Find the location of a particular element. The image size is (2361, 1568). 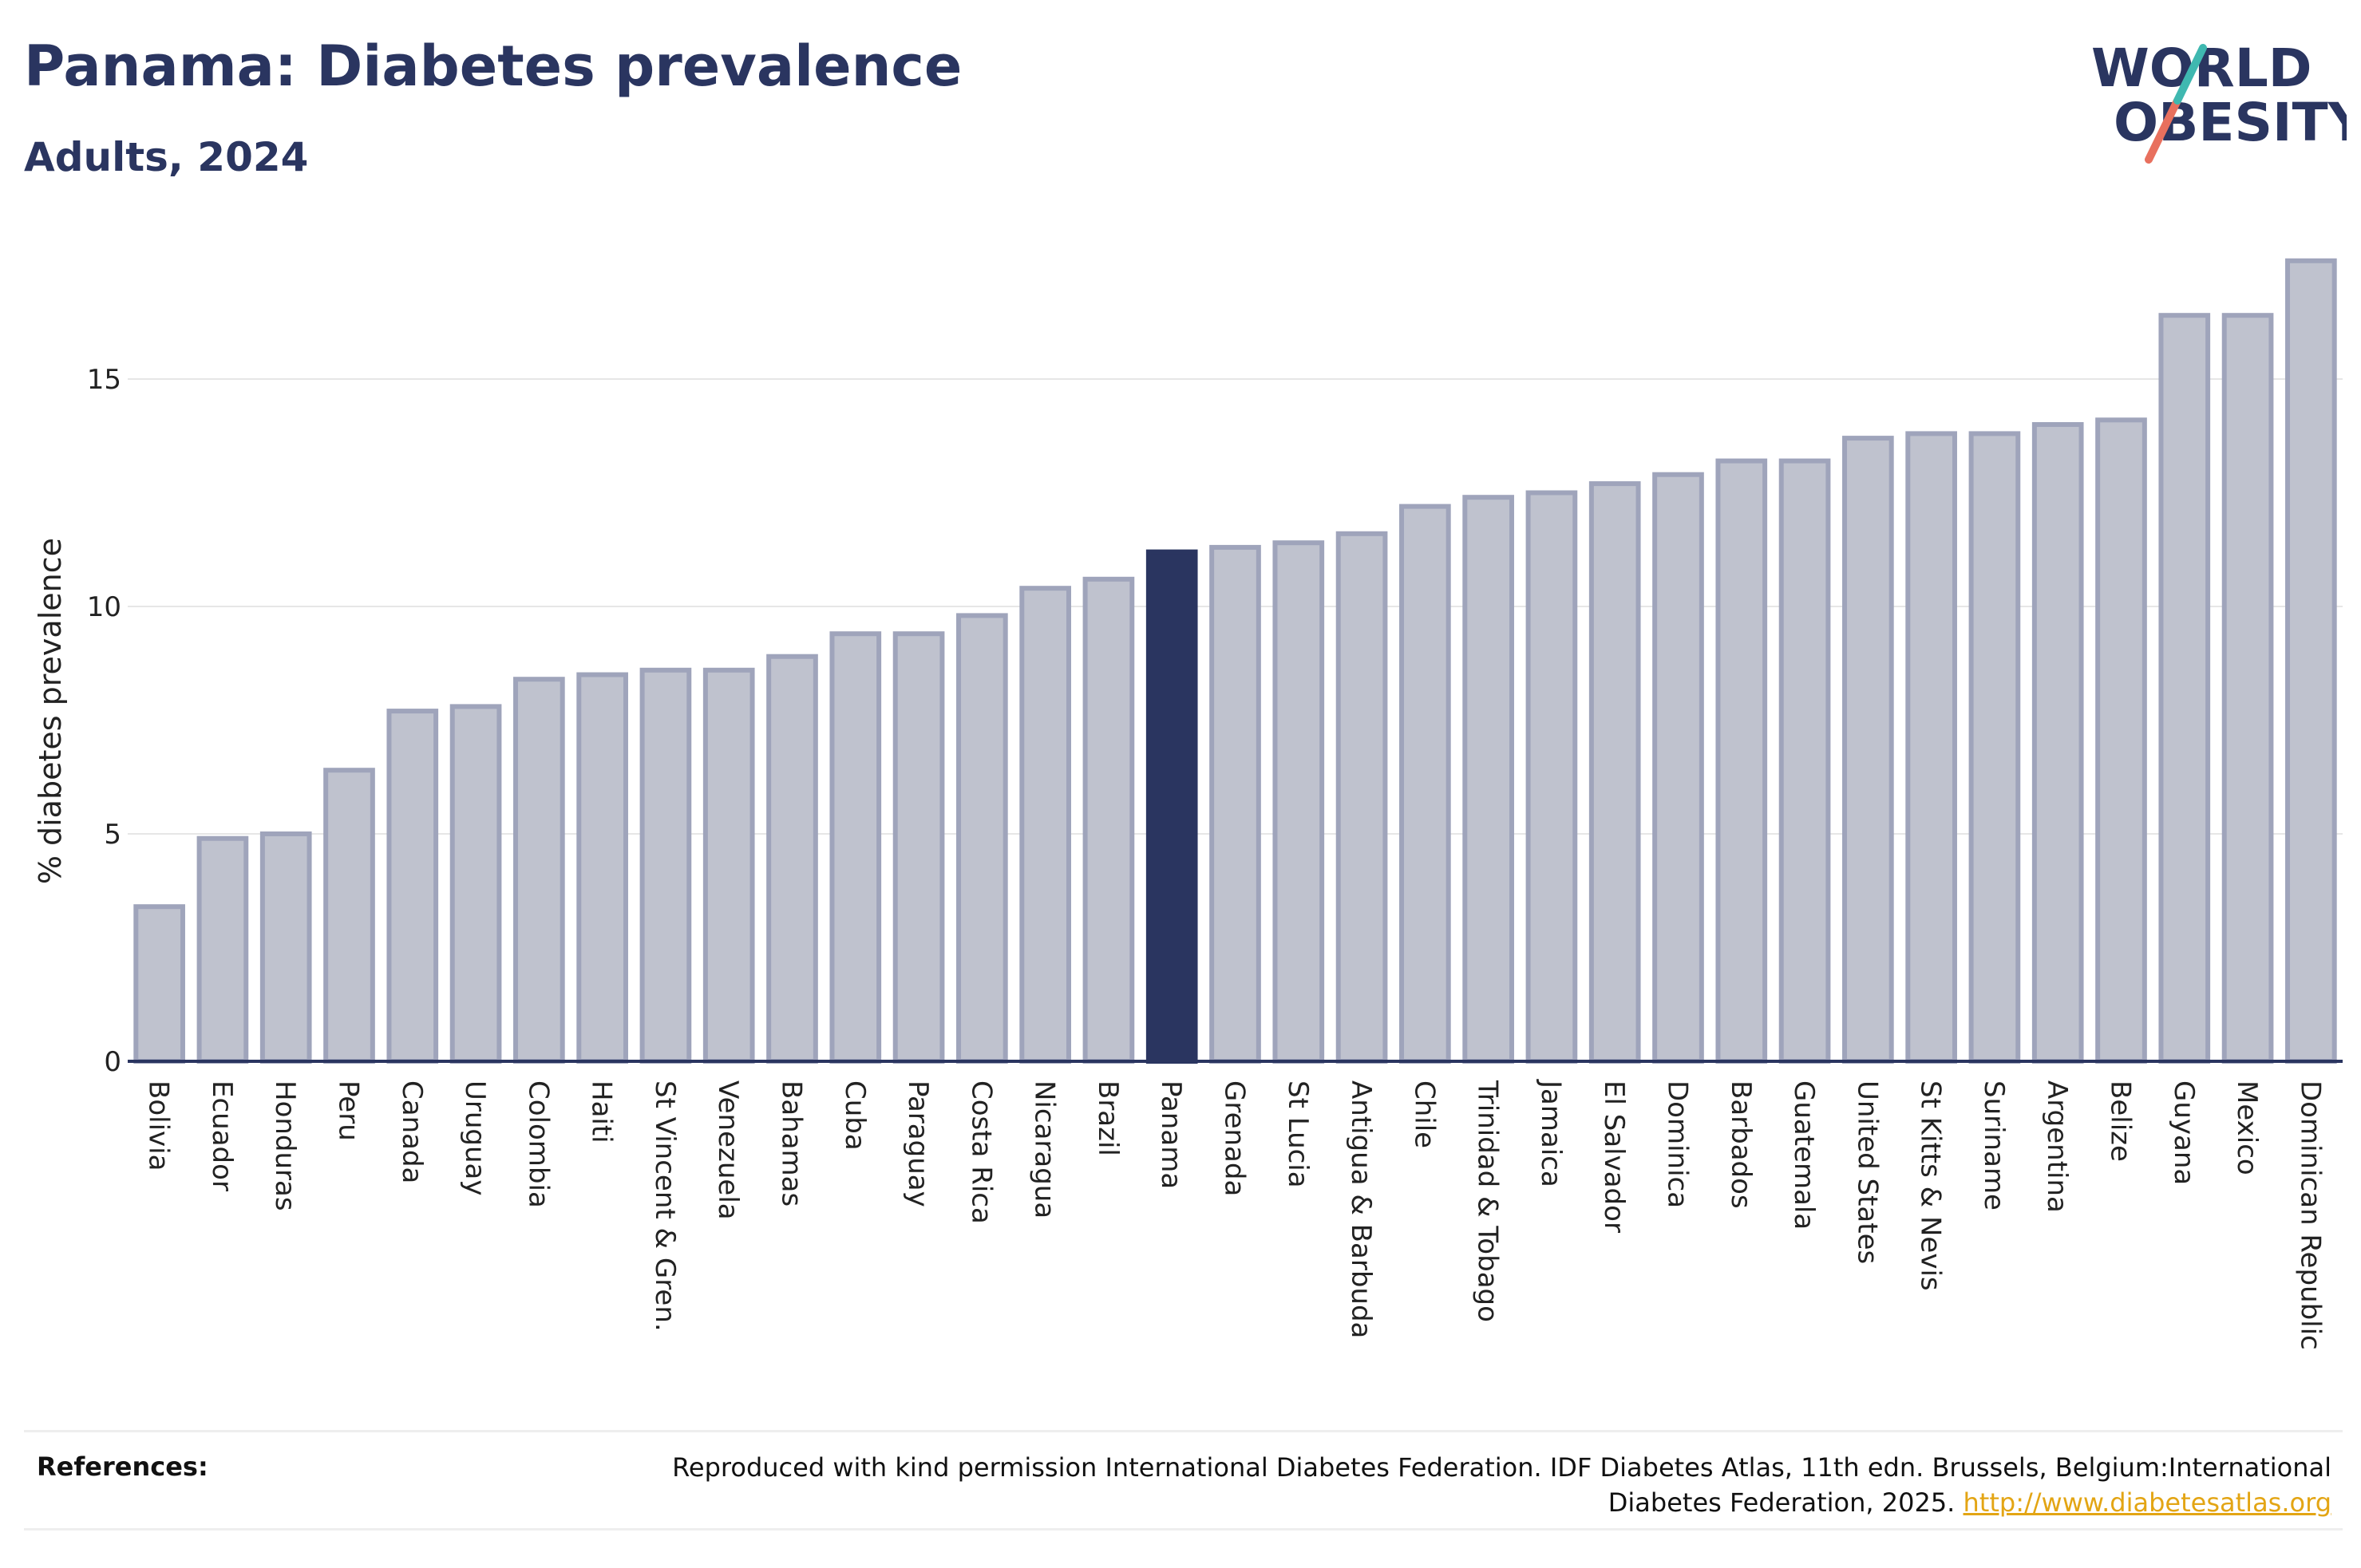

x-tick-label: Colombia is located at coordinates (538, 1144).